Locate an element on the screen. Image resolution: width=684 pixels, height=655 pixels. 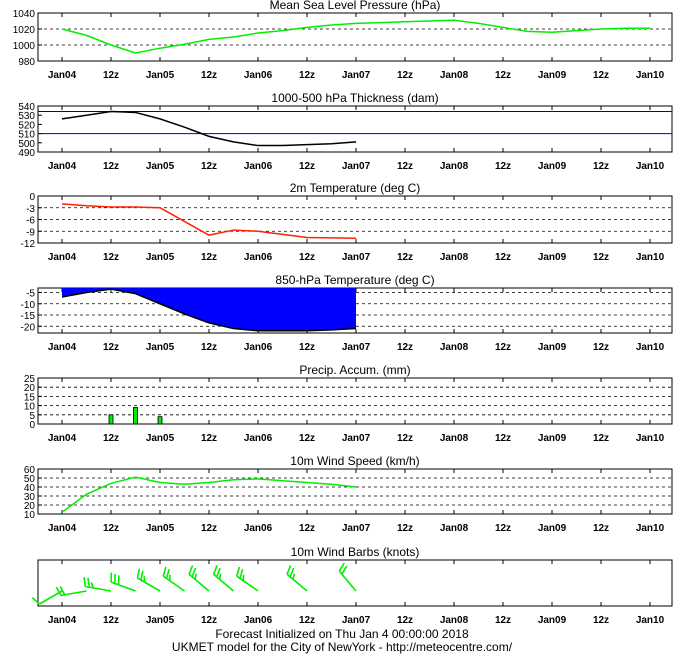
wind_speed-xtick-label: Jan07 is located at coordinates (356, 528).